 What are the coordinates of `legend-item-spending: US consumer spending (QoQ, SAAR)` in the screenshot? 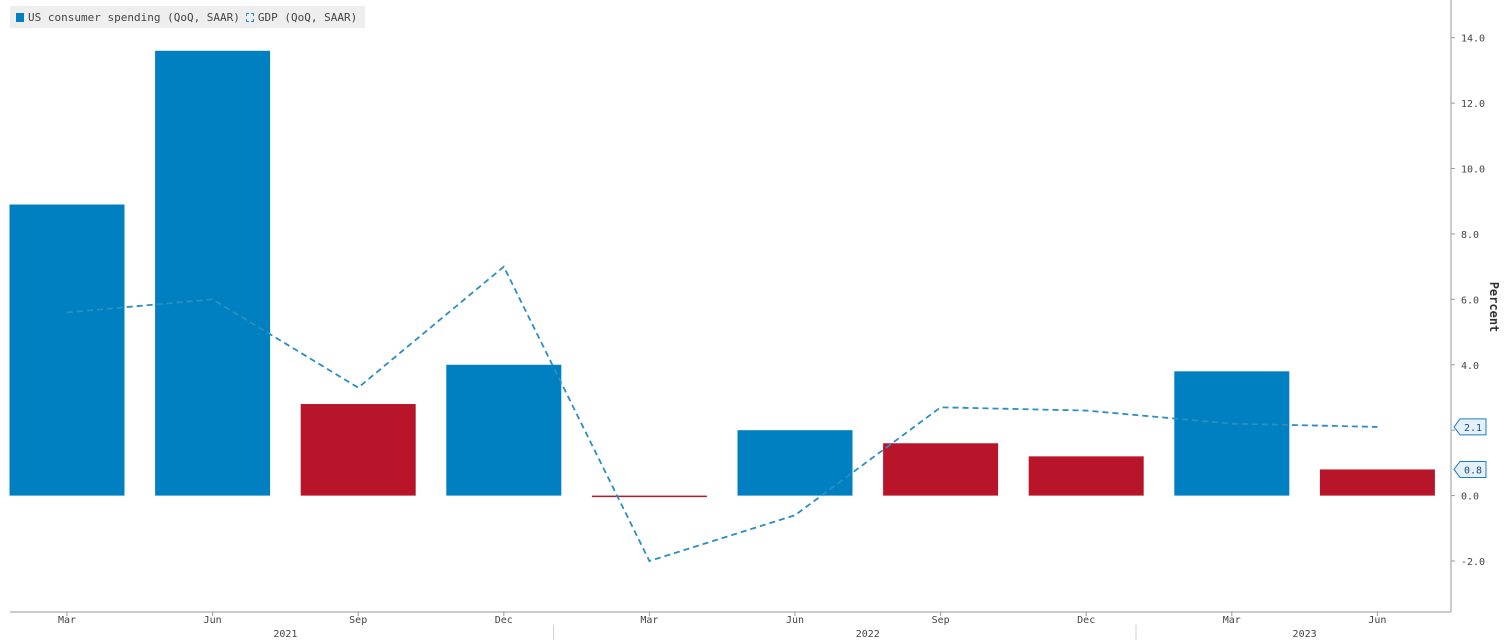 It's located at (128, 17).